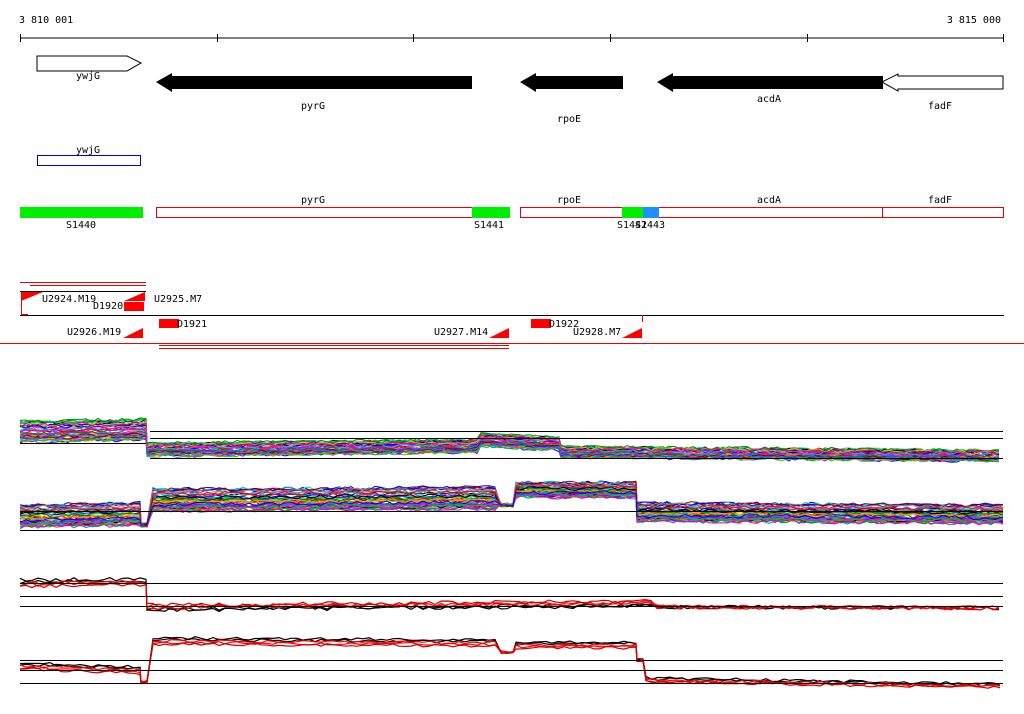 The width and height of the screenshot is (1024, 714). I want to click on gene-acdA: acdA, so click(770, 89).